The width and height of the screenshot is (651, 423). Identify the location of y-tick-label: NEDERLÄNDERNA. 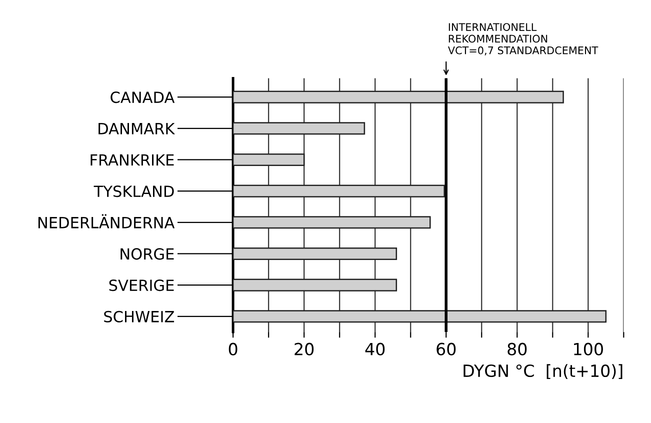
(106, 221).